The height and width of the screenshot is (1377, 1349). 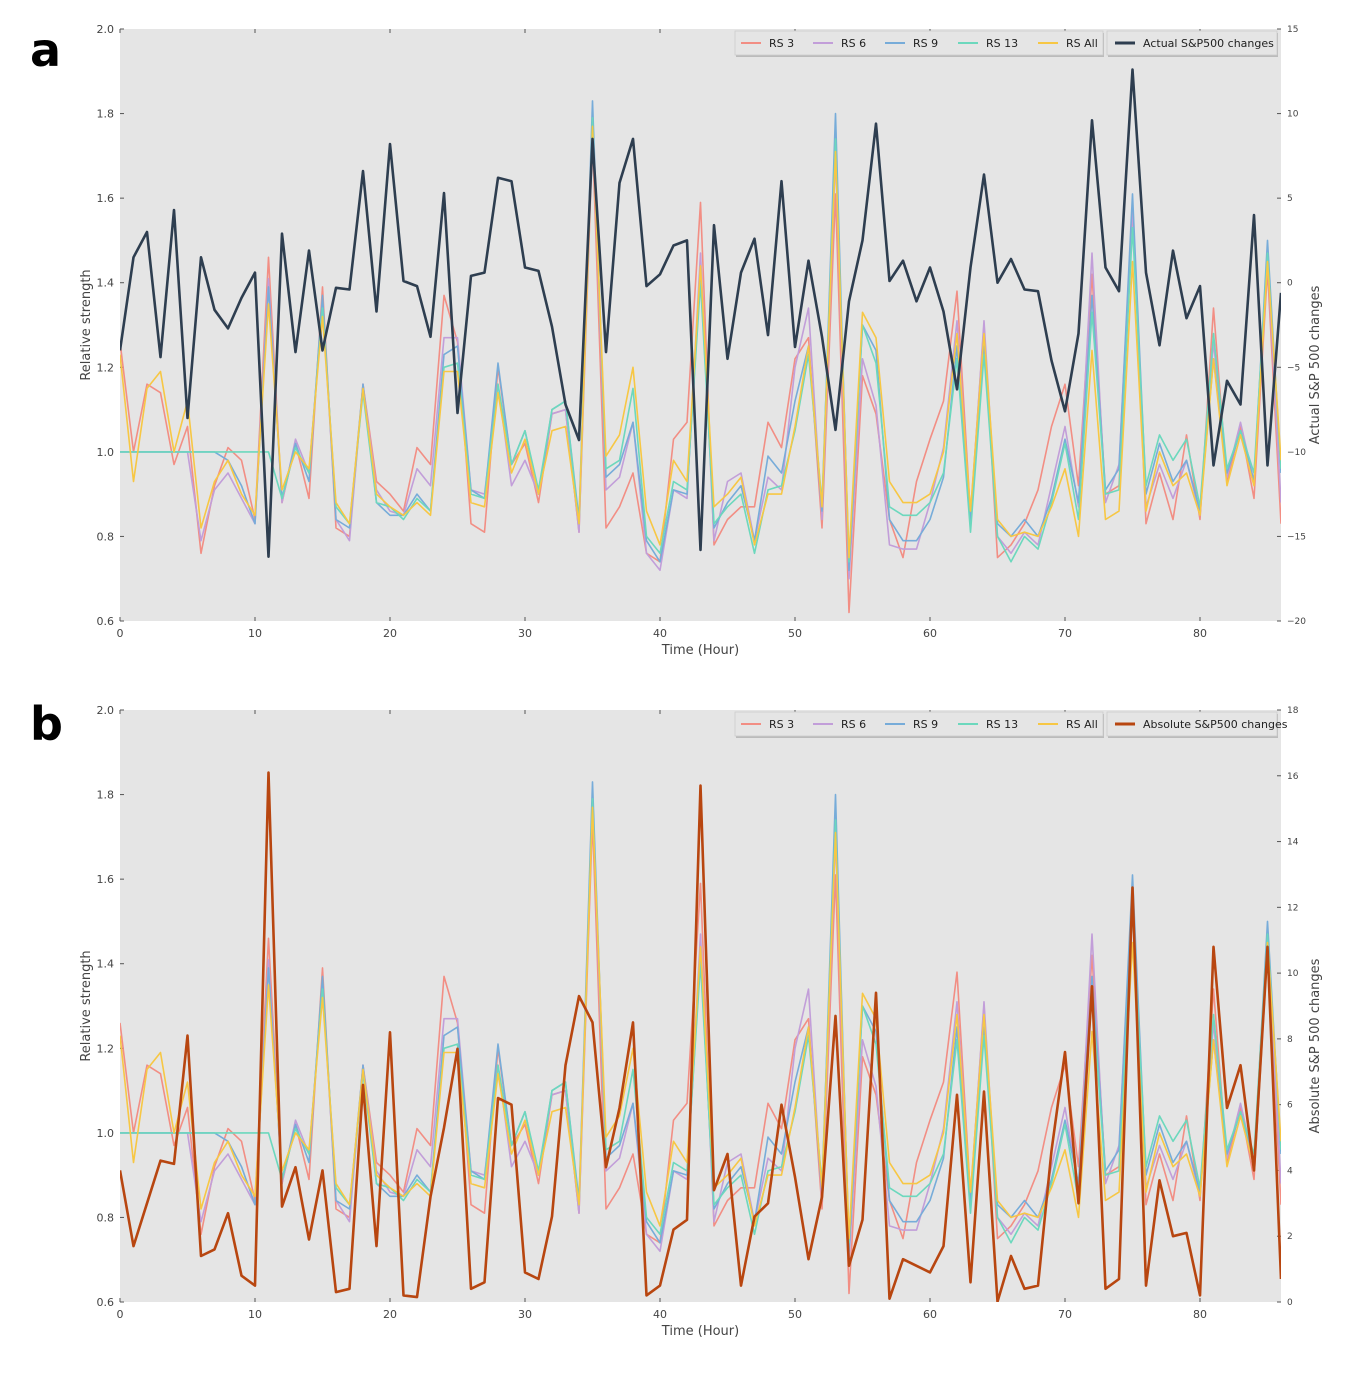 I want to click on y2-tick-label: 14, so click(x=1293, y=843).